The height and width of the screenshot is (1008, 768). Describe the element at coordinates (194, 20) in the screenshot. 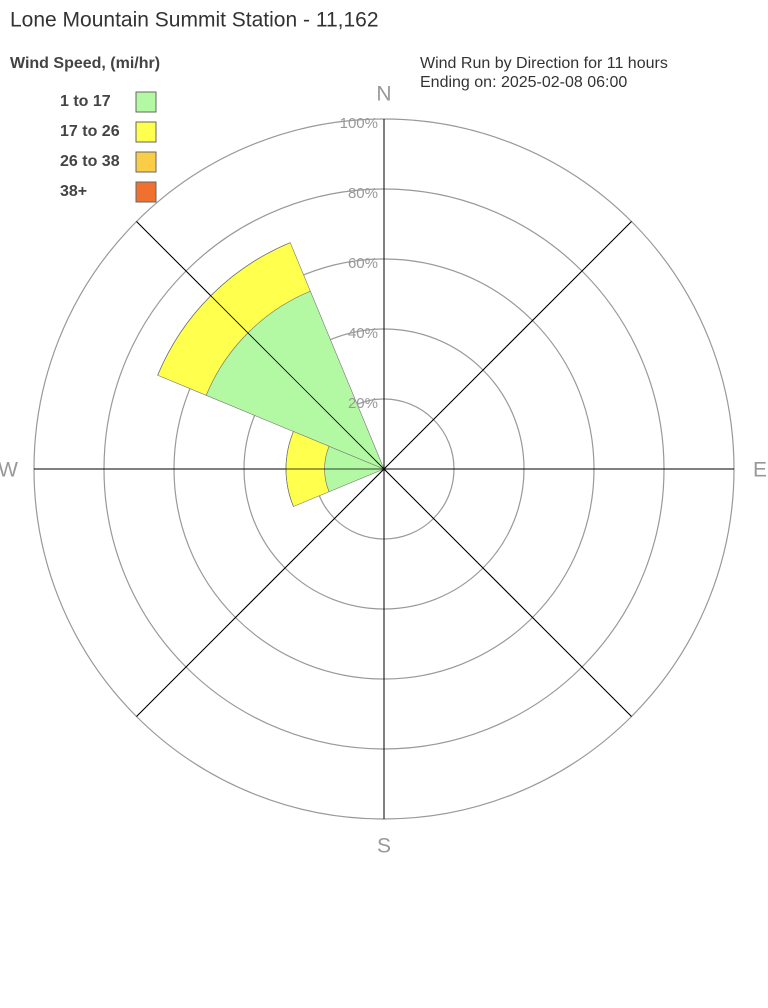

I see `chart-title: Lone Mountain Summit Station - 11,162` at that location.